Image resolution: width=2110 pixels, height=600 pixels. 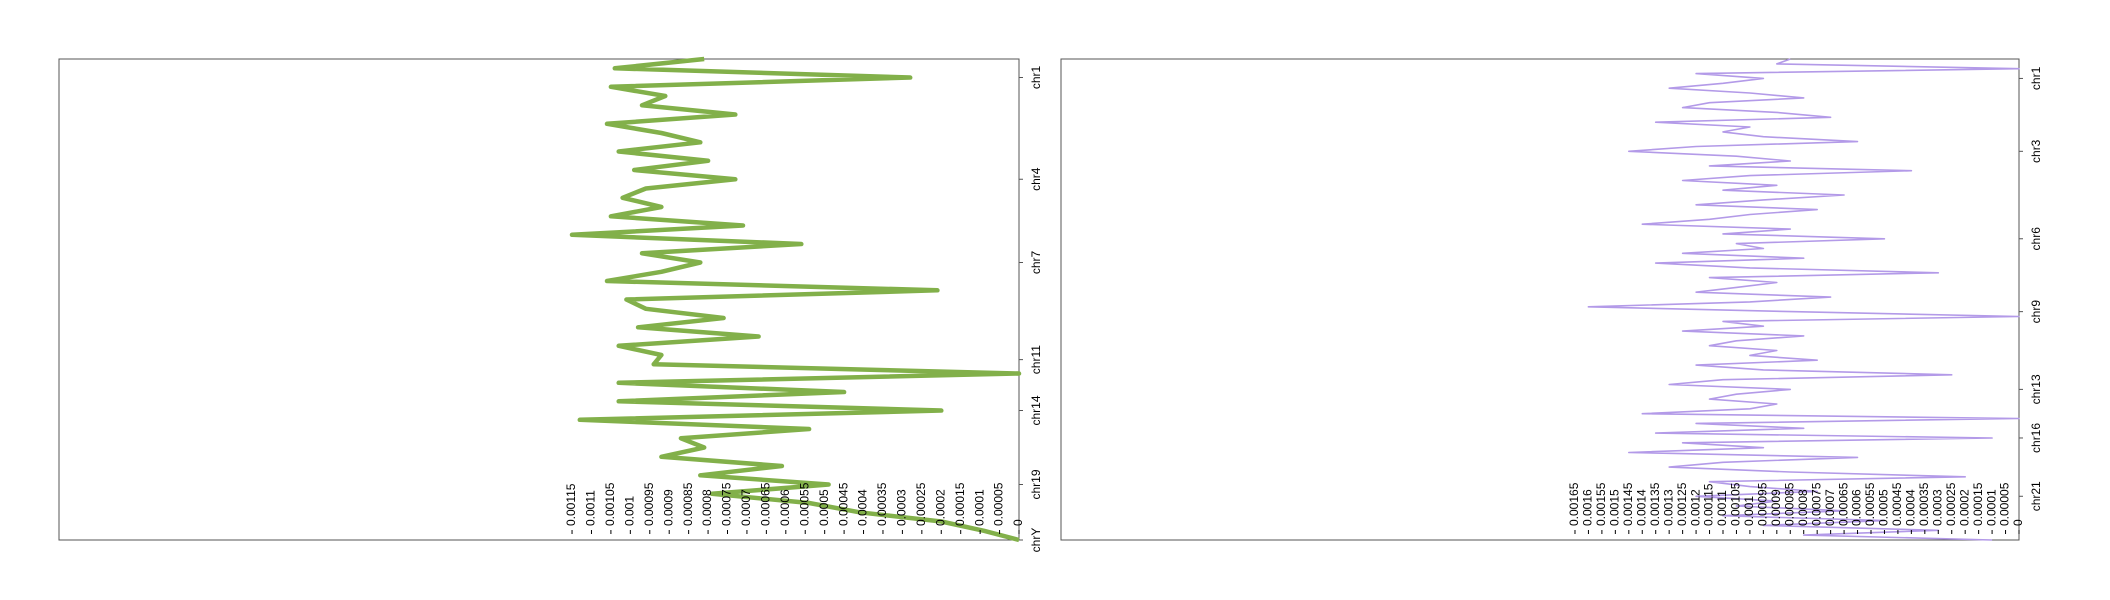 What do you see at coordinates (2036, 438) in the screenshot?
I see `y-tick-label: chr16` at bounding box center [2036, 438].